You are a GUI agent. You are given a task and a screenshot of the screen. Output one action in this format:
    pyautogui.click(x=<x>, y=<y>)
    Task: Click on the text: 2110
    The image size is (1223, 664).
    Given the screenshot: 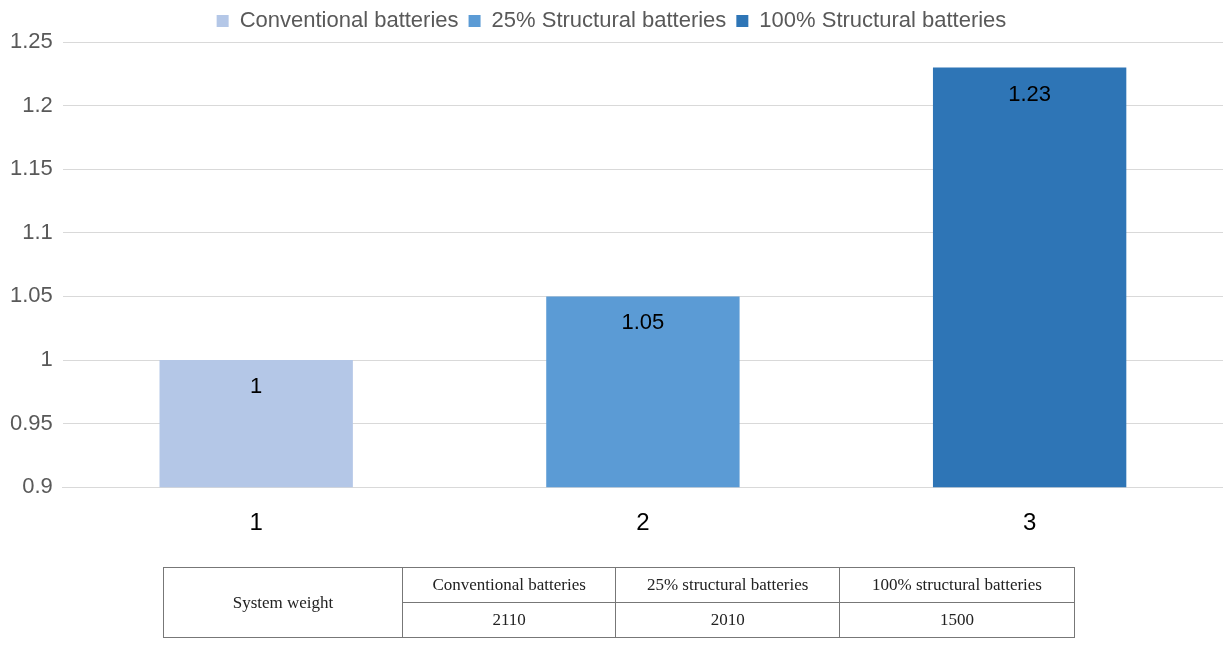 What is the action you would take?
    pyautogui.click(x=509, y=620)
    